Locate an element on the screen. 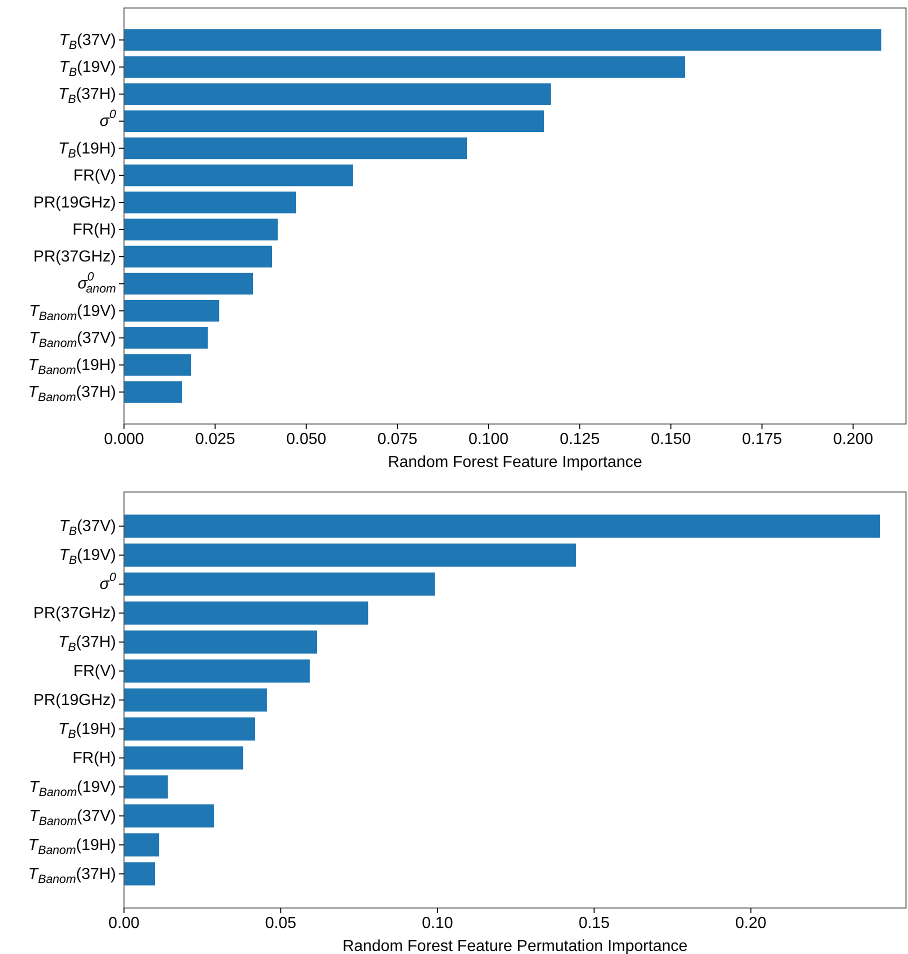 This screenshot has width=908, height=954. x-tick-label: 0.00 is located at coordinates (124, 923).